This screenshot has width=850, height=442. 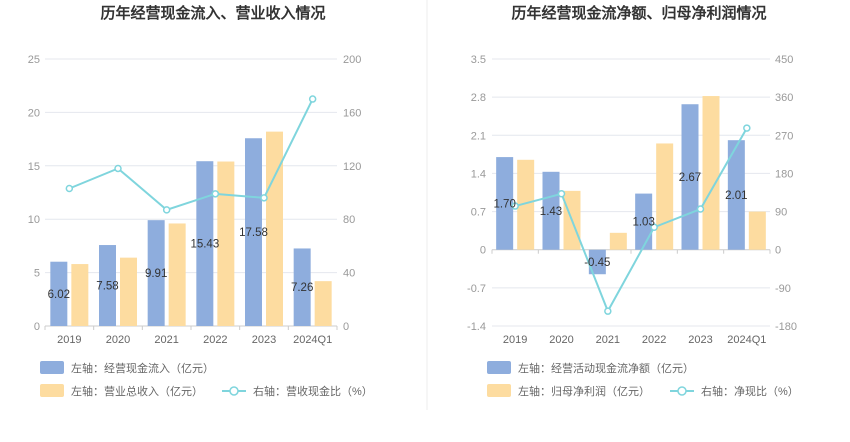 I want to click on bar-data-label: 7.26, so click(x=302, y=288).